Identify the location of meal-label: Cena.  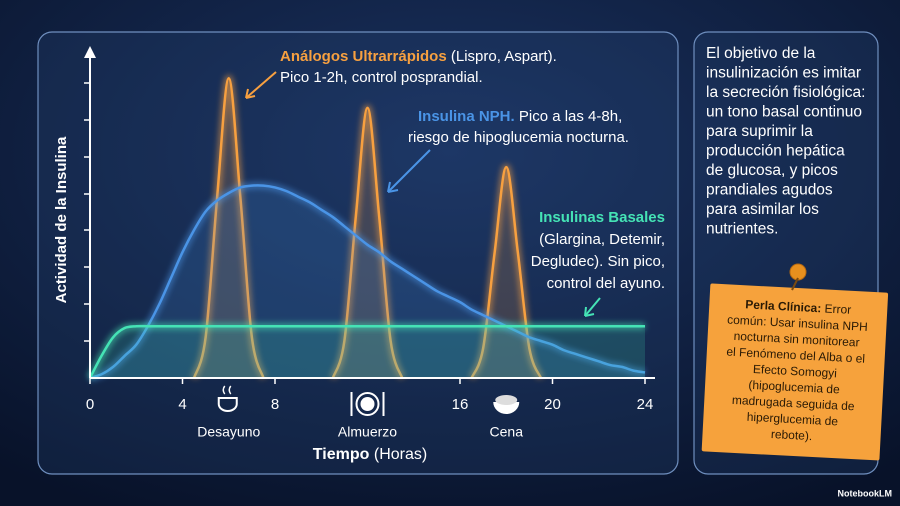
(507, 432).